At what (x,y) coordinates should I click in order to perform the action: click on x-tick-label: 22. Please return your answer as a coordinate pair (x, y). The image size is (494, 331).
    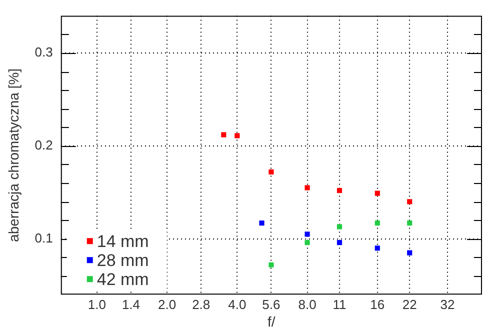
    Looking at the image, I should click on (409, 304).